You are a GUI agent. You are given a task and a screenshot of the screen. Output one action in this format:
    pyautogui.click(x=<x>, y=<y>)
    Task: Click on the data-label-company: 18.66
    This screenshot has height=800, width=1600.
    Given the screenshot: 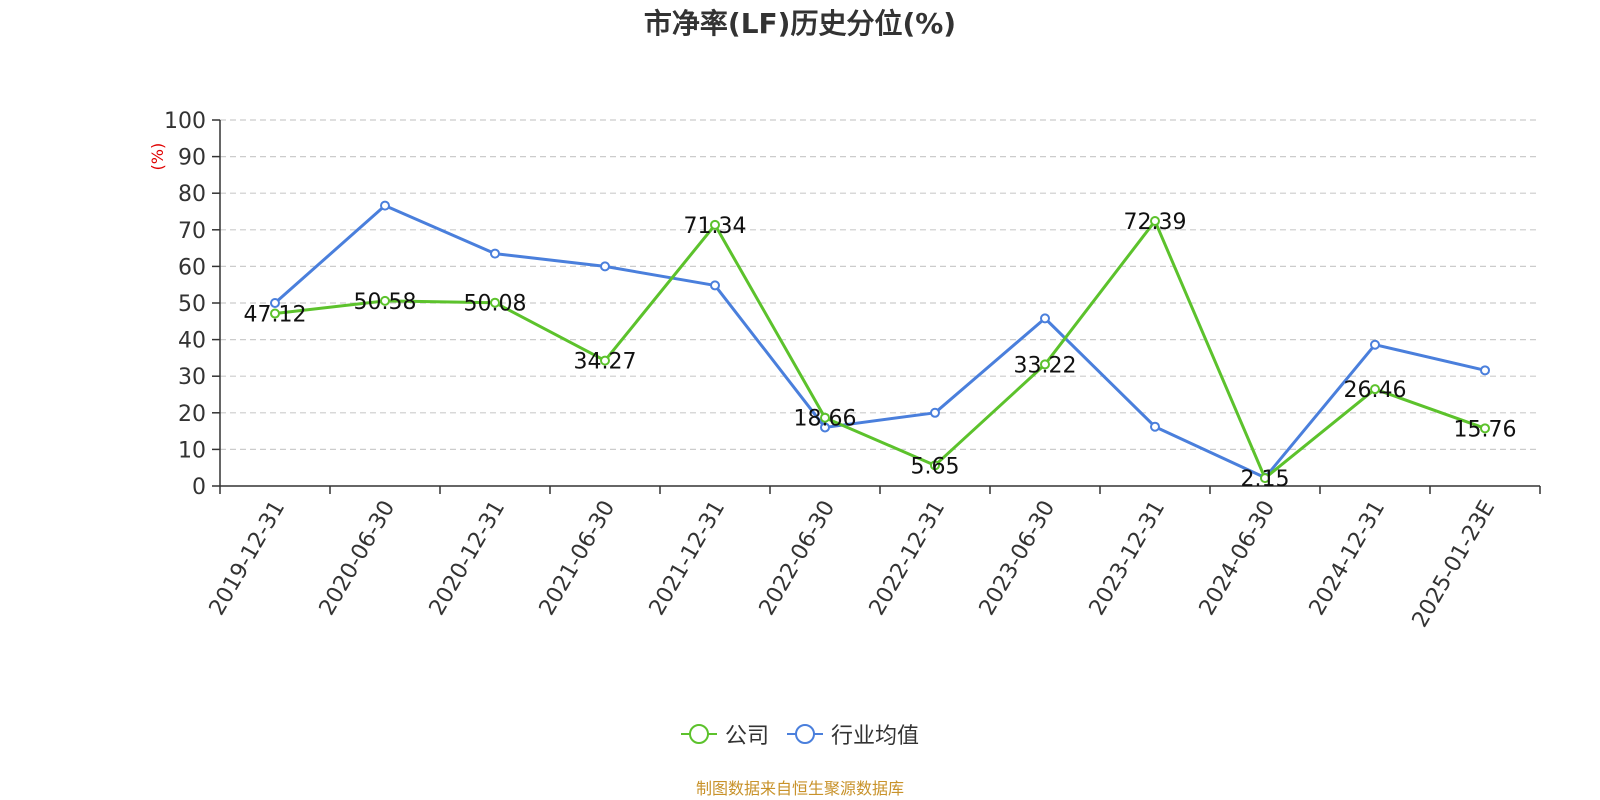 What is the action you would take?
    pyautogui.click(x=825, y=419)
    